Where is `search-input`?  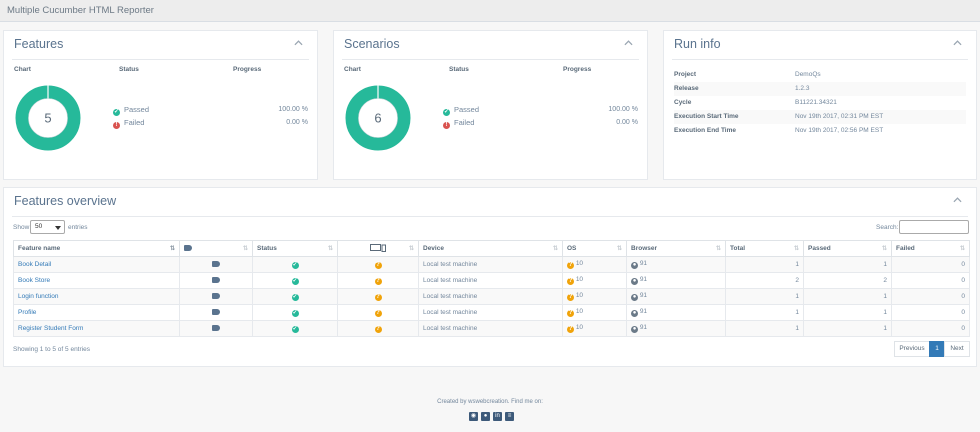
search-input is located at coordinates (934, 227).